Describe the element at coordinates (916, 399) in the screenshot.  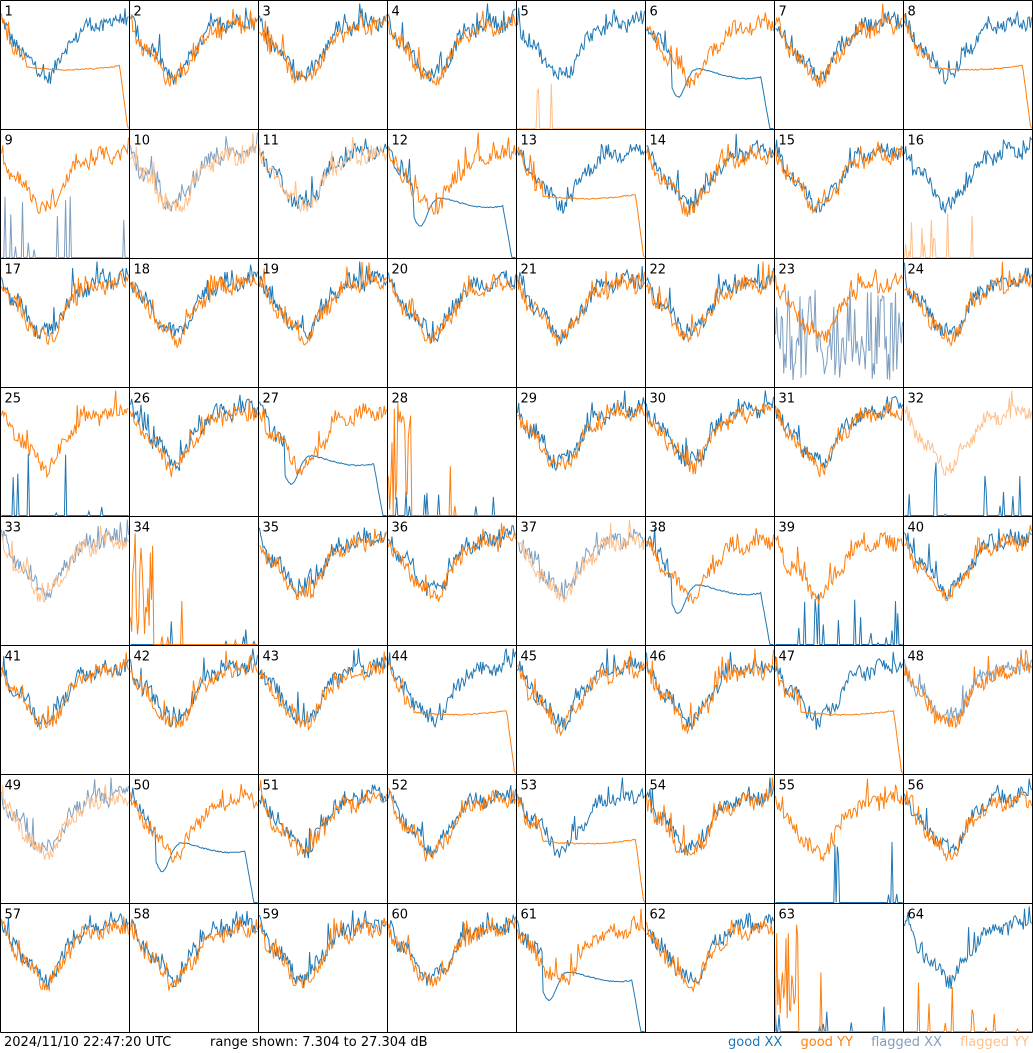
I see `tile-32-label: 32` at that location.